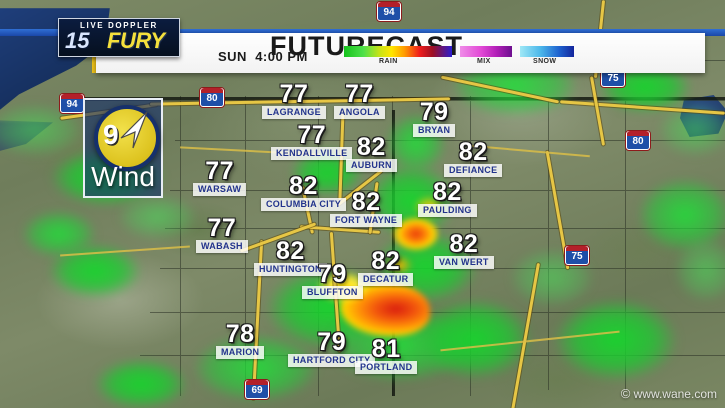 This screenshot has height=408, width=725. I want to click on highway-shield-icon-75-5: 75, so click(577, 255).